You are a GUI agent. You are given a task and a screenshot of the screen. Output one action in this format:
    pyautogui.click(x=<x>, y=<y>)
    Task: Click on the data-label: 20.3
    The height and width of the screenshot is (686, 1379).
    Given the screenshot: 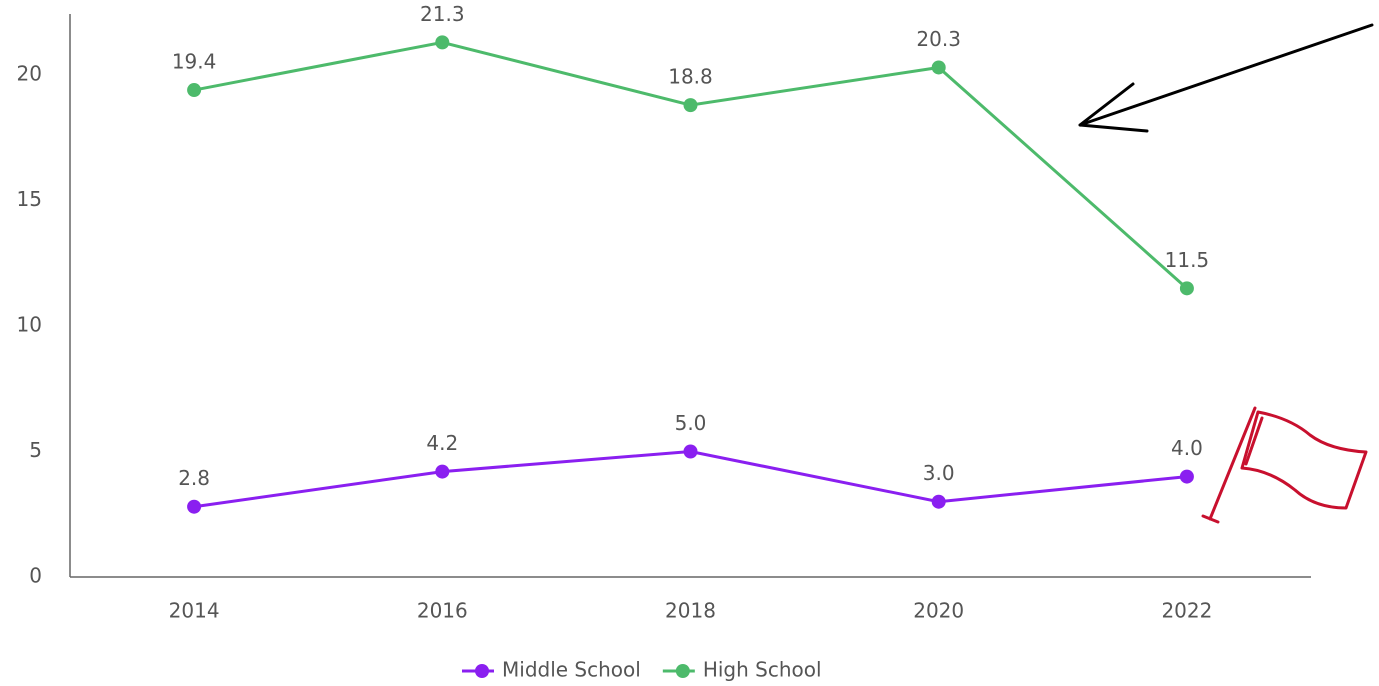 What is the action you would take?
    pyautogui.click(x=938, y=39)
    